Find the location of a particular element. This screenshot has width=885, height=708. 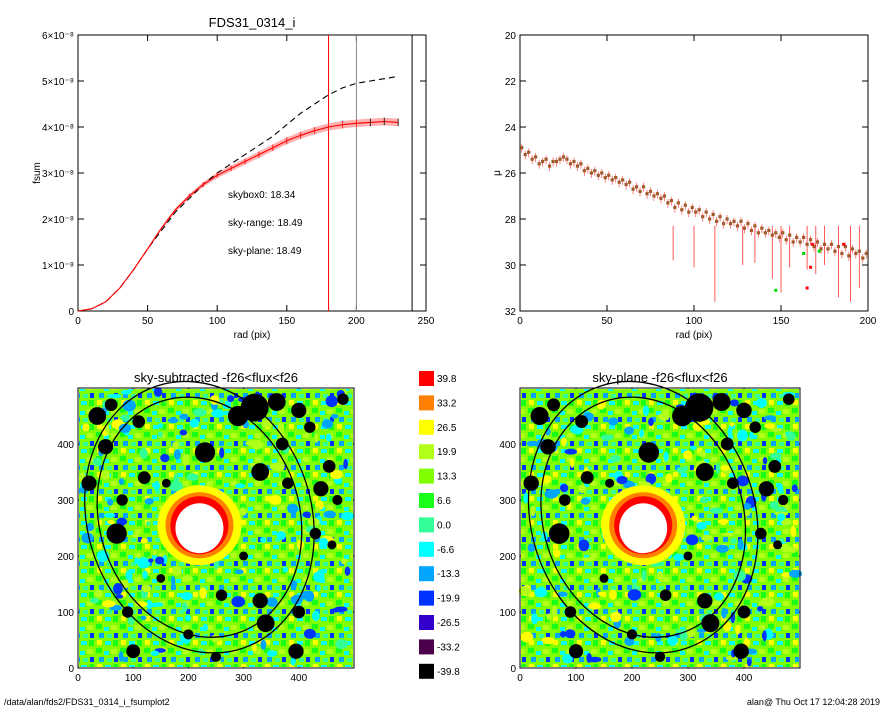

map-right-xtick-label: 300 is located at coordinates (688, 678).